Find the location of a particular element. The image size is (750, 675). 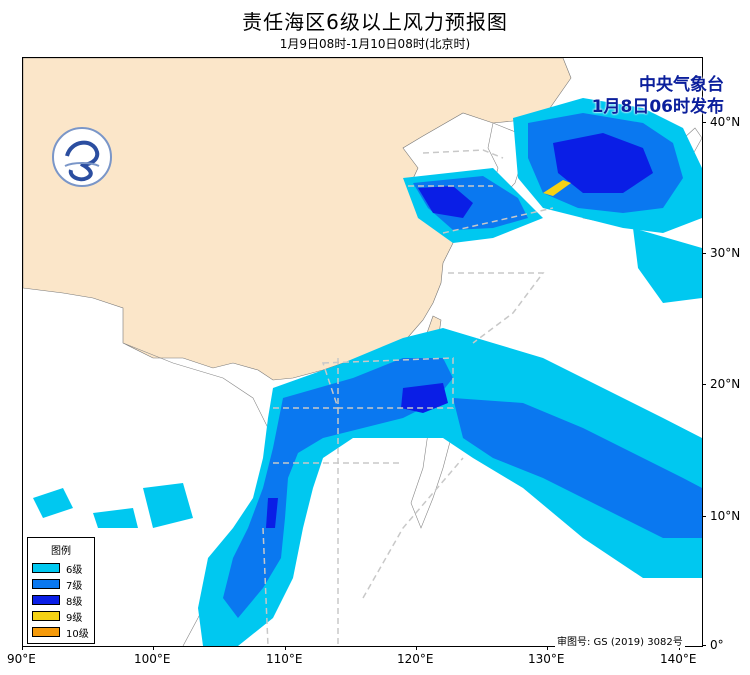

lon-tick-100: 100°E is located at coordinates (152, 659).